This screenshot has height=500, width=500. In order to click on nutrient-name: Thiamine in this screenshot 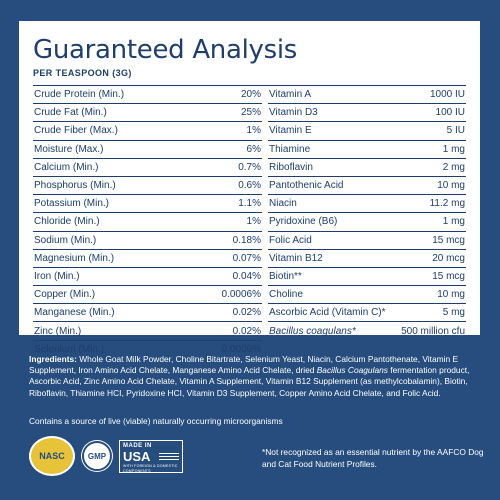, I will do `click(290, 149)`.